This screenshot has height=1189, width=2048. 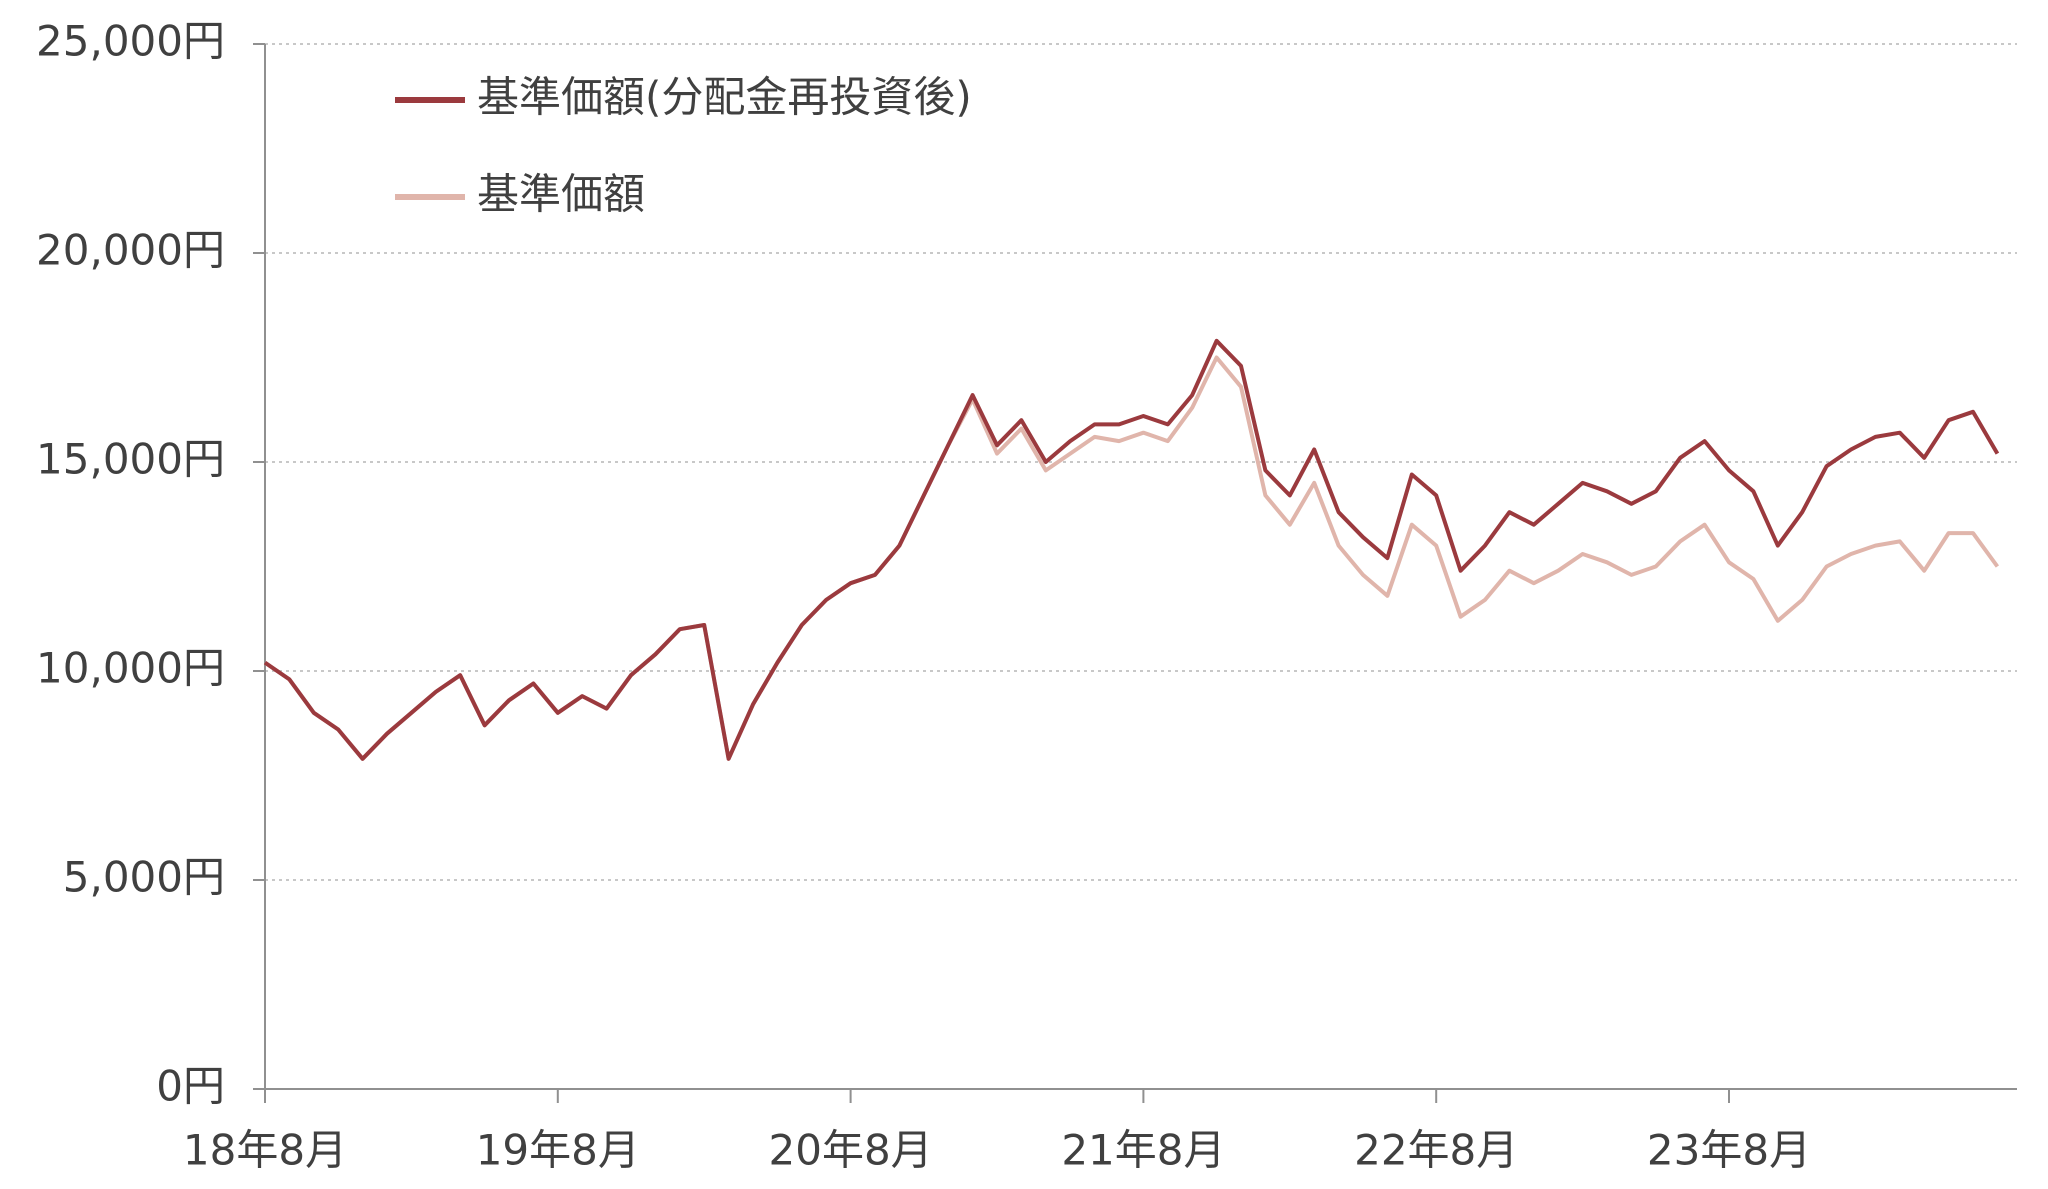 I want to click on y-tick-label: 20,000円, so click(x=130, y=250).